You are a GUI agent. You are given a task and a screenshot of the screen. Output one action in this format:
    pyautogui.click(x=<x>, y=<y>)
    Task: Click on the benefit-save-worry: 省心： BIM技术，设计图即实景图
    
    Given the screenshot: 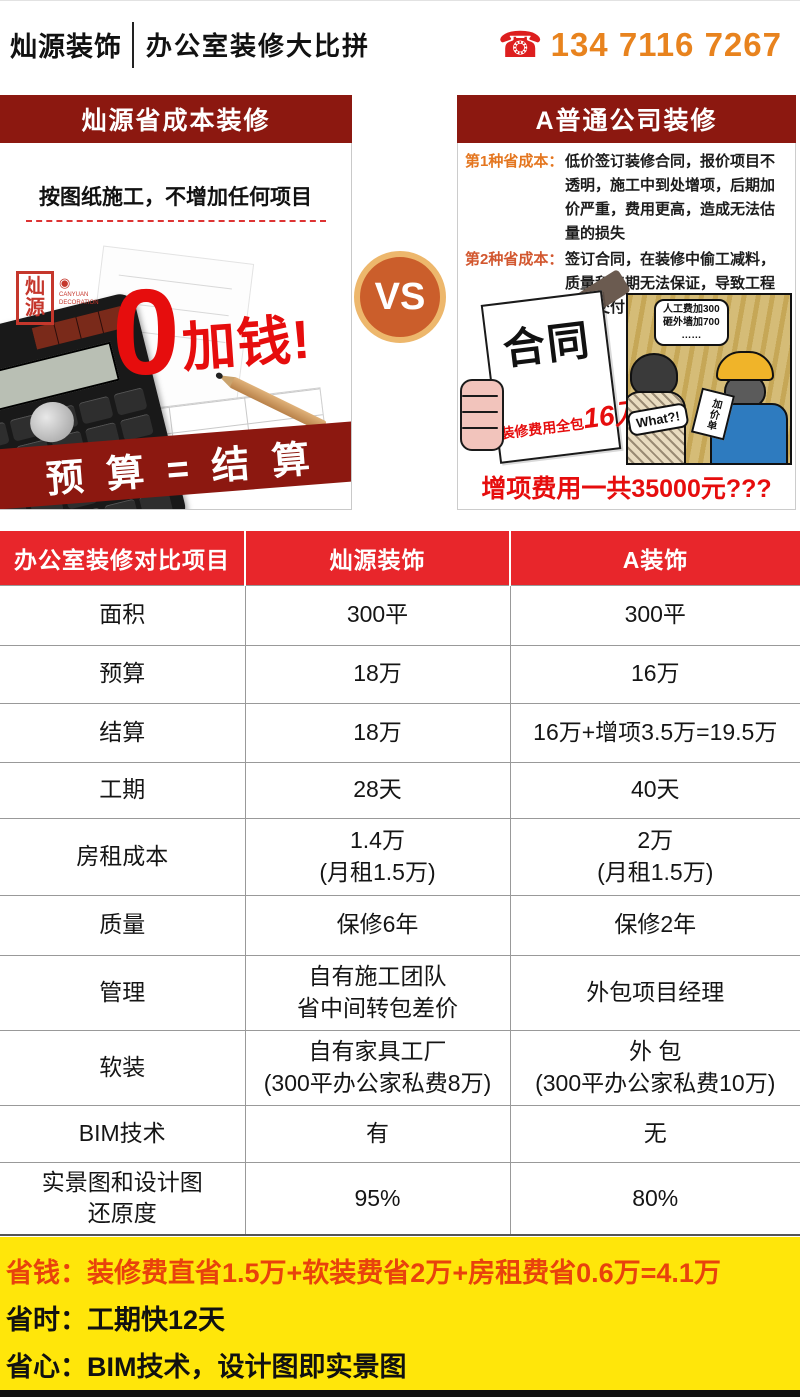 What is the action you would take?
    pyautogui.click(x=400, y=1364)
    